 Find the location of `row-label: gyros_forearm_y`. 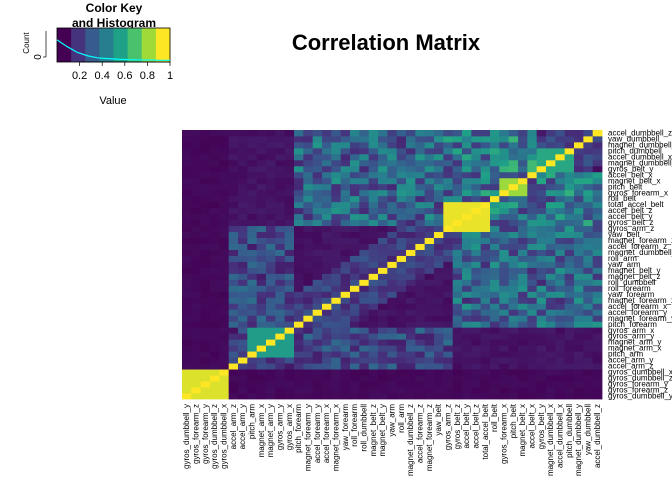

row-label: gyros_forearm_y is located at coordinates (638, 384).